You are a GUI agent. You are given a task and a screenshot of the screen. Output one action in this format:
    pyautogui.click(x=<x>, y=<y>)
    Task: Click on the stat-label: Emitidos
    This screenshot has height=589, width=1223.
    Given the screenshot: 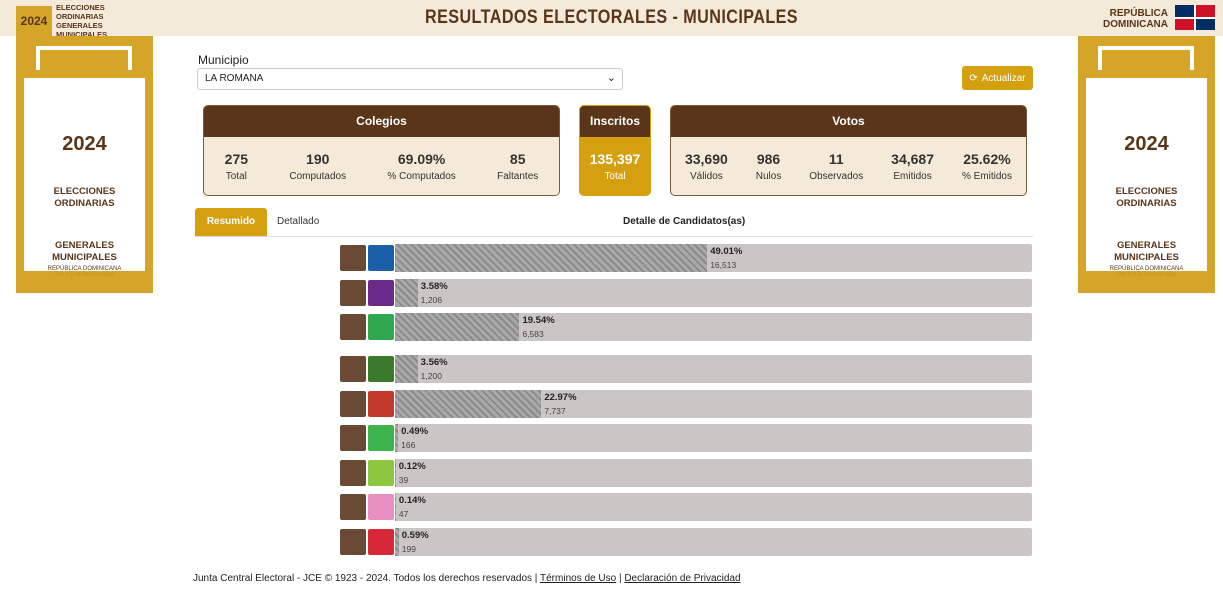 What is the action you would take?
    pyautogui.click(x=912, y=176)
    